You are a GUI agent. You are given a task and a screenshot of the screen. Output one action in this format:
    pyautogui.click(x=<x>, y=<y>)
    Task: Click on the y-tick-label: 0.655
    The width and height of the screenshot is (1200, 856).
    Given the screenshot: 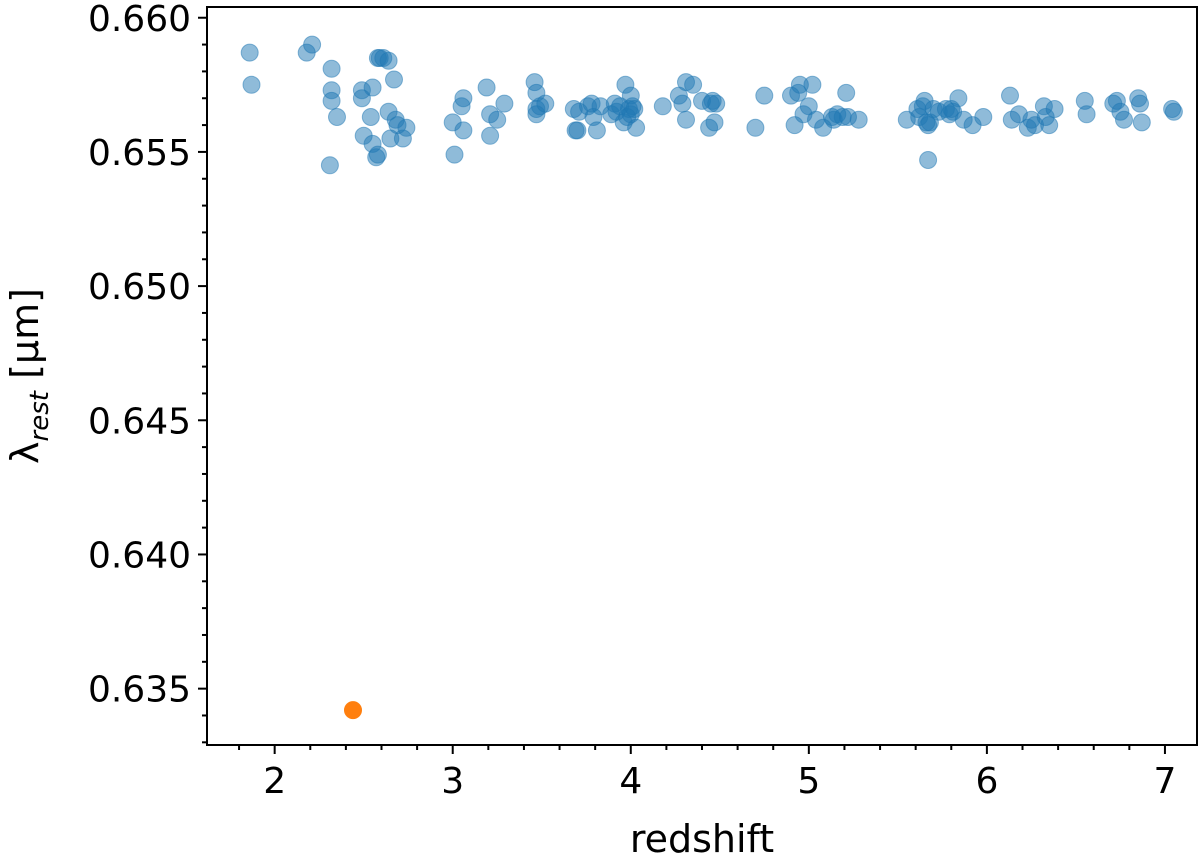 What is the action you would take?
    pyautogui.click(x=139, y=153)
    